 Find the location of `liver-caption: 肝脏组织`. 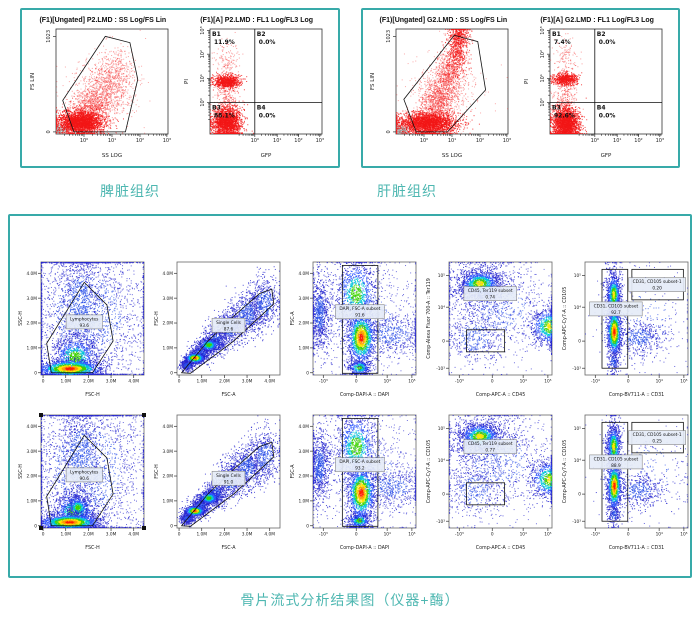

liver-caption: 肝脏组织 is located at coordinates (407, 191).